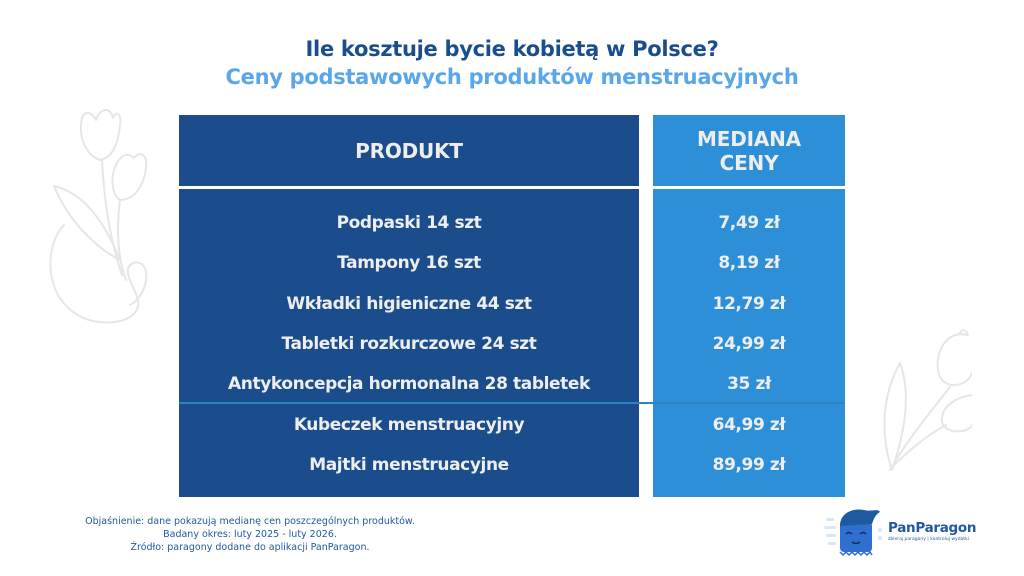 This screenshot has height=576, width=1024. What do you see at coordinates (409, 424) in the screenshot?
I see `product-cell: Kubeczek menstruacyjny` at bounding box center [409, 424].